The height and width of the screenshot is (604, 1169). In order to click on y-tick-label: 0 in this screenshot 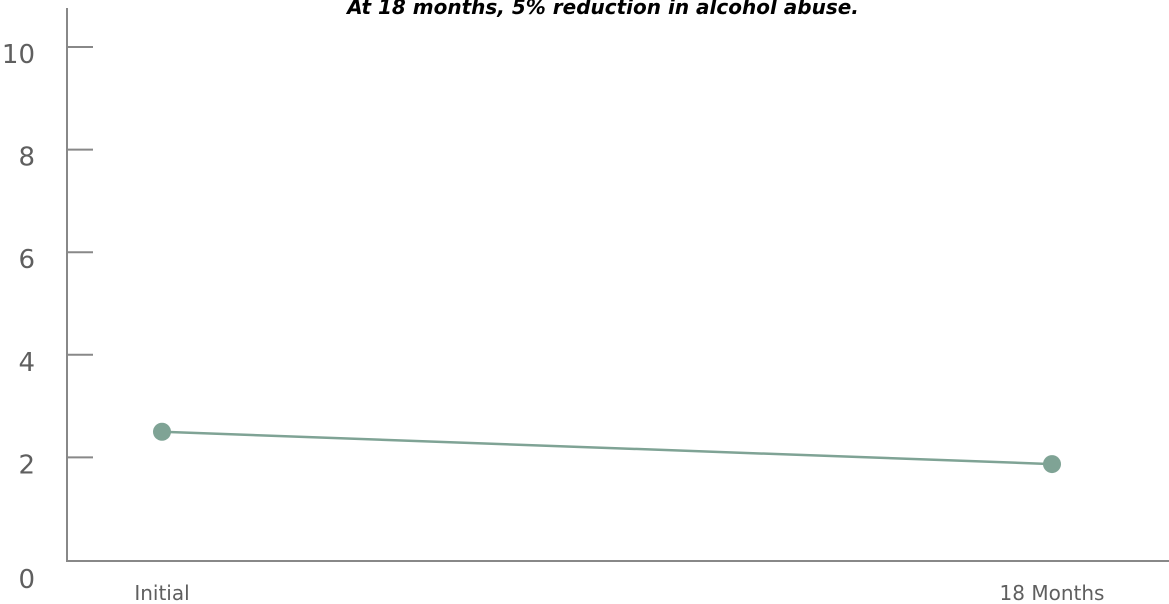, I will do `click(26, 580)`.